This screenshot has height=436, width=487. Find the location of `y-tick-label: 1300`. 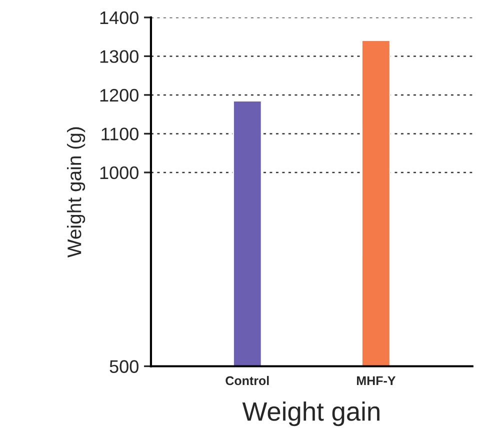

y-tick-label: 1300 is located at coordinates (119, 56).